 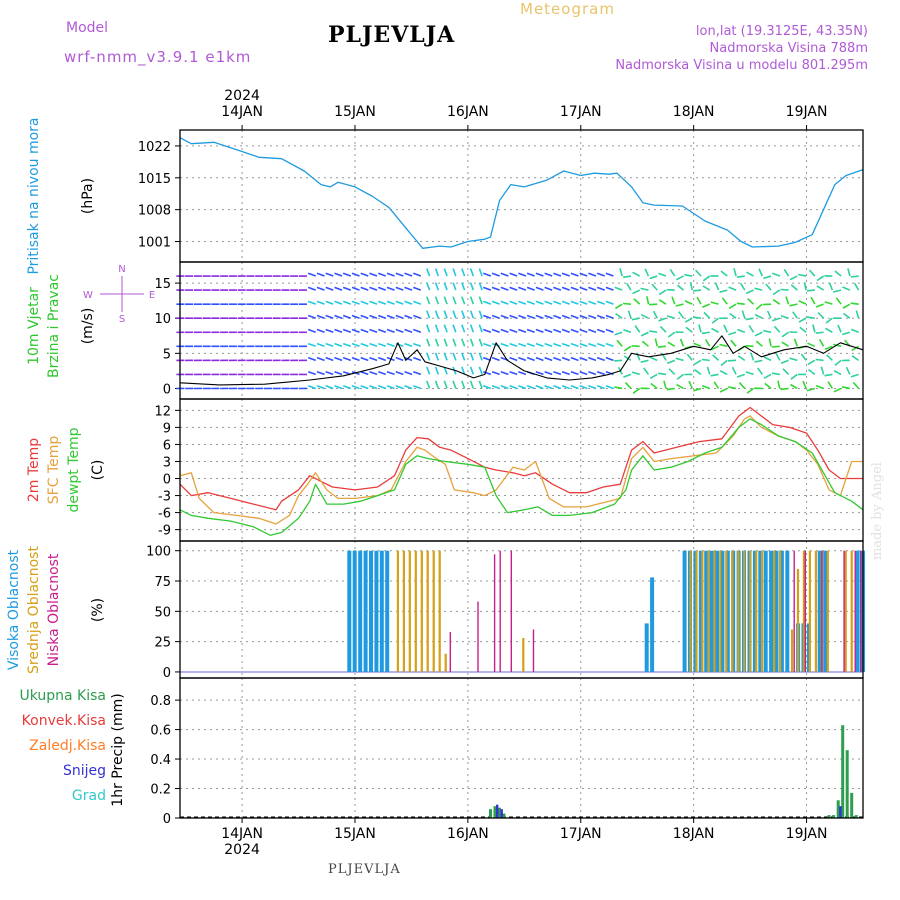 What do you see at coordinates (468, 834) in the screenshot?
I see `x-tick-label-bottom: 16JAN` at bounding box center [468, 834].